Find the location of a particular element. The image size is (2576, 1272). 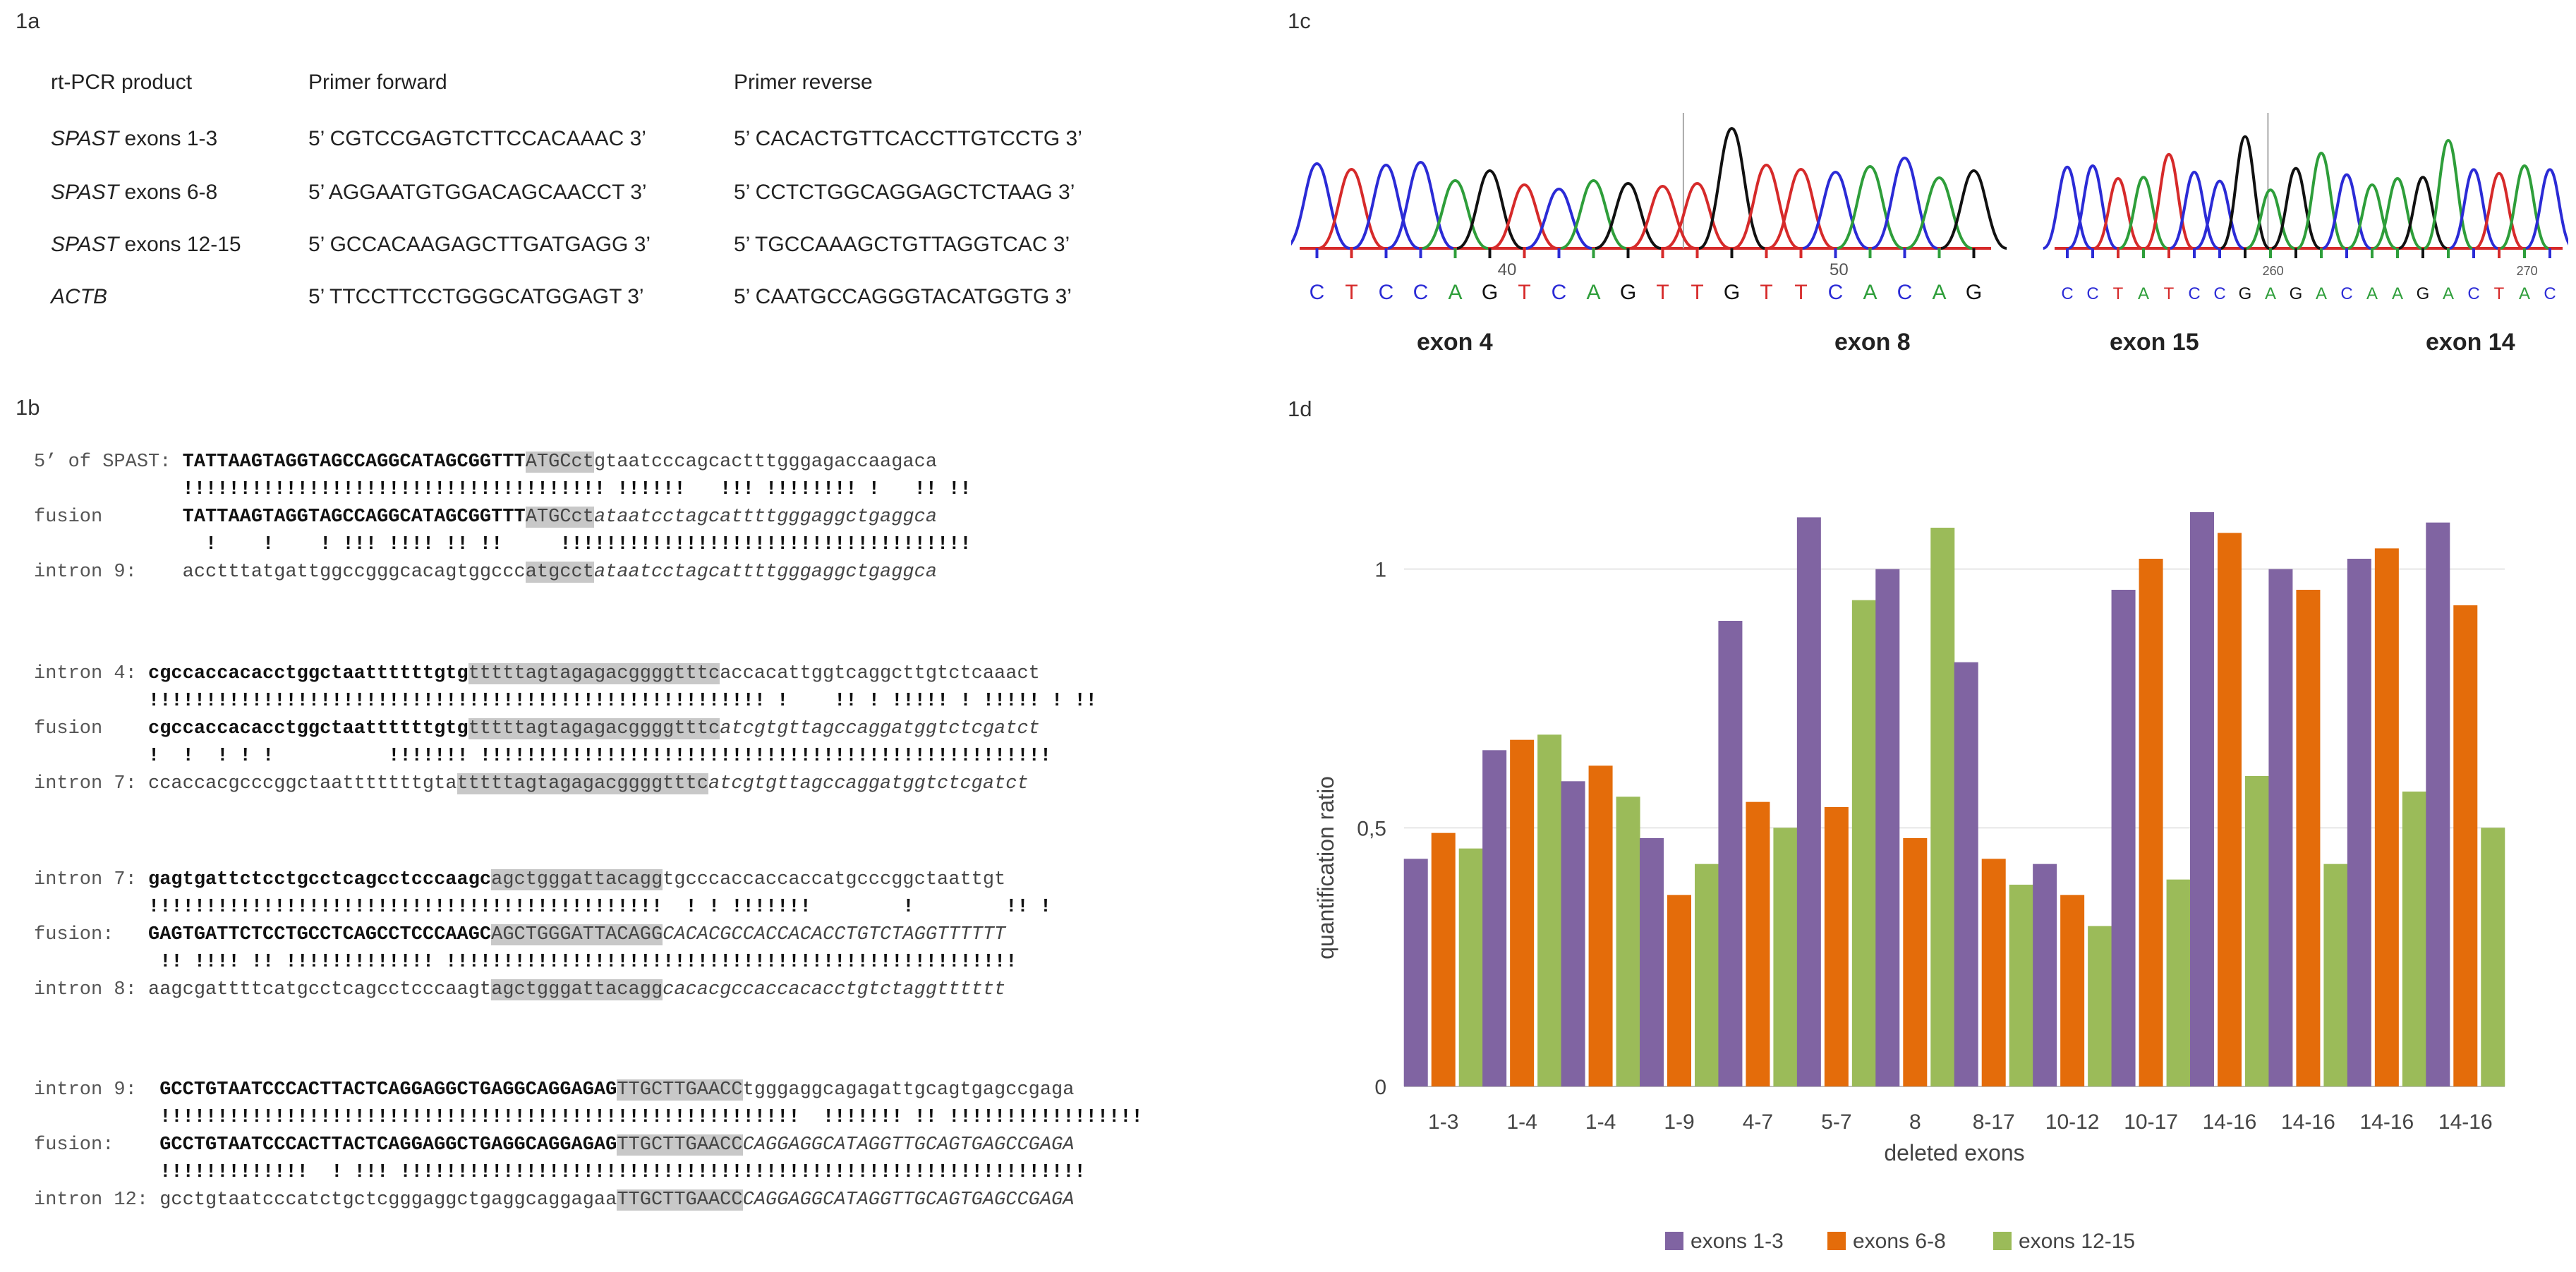

sequence-bold: TATTAAGTAGGTAGCCAGGCATAGCGGTTT is located at coordinates (354, 517).